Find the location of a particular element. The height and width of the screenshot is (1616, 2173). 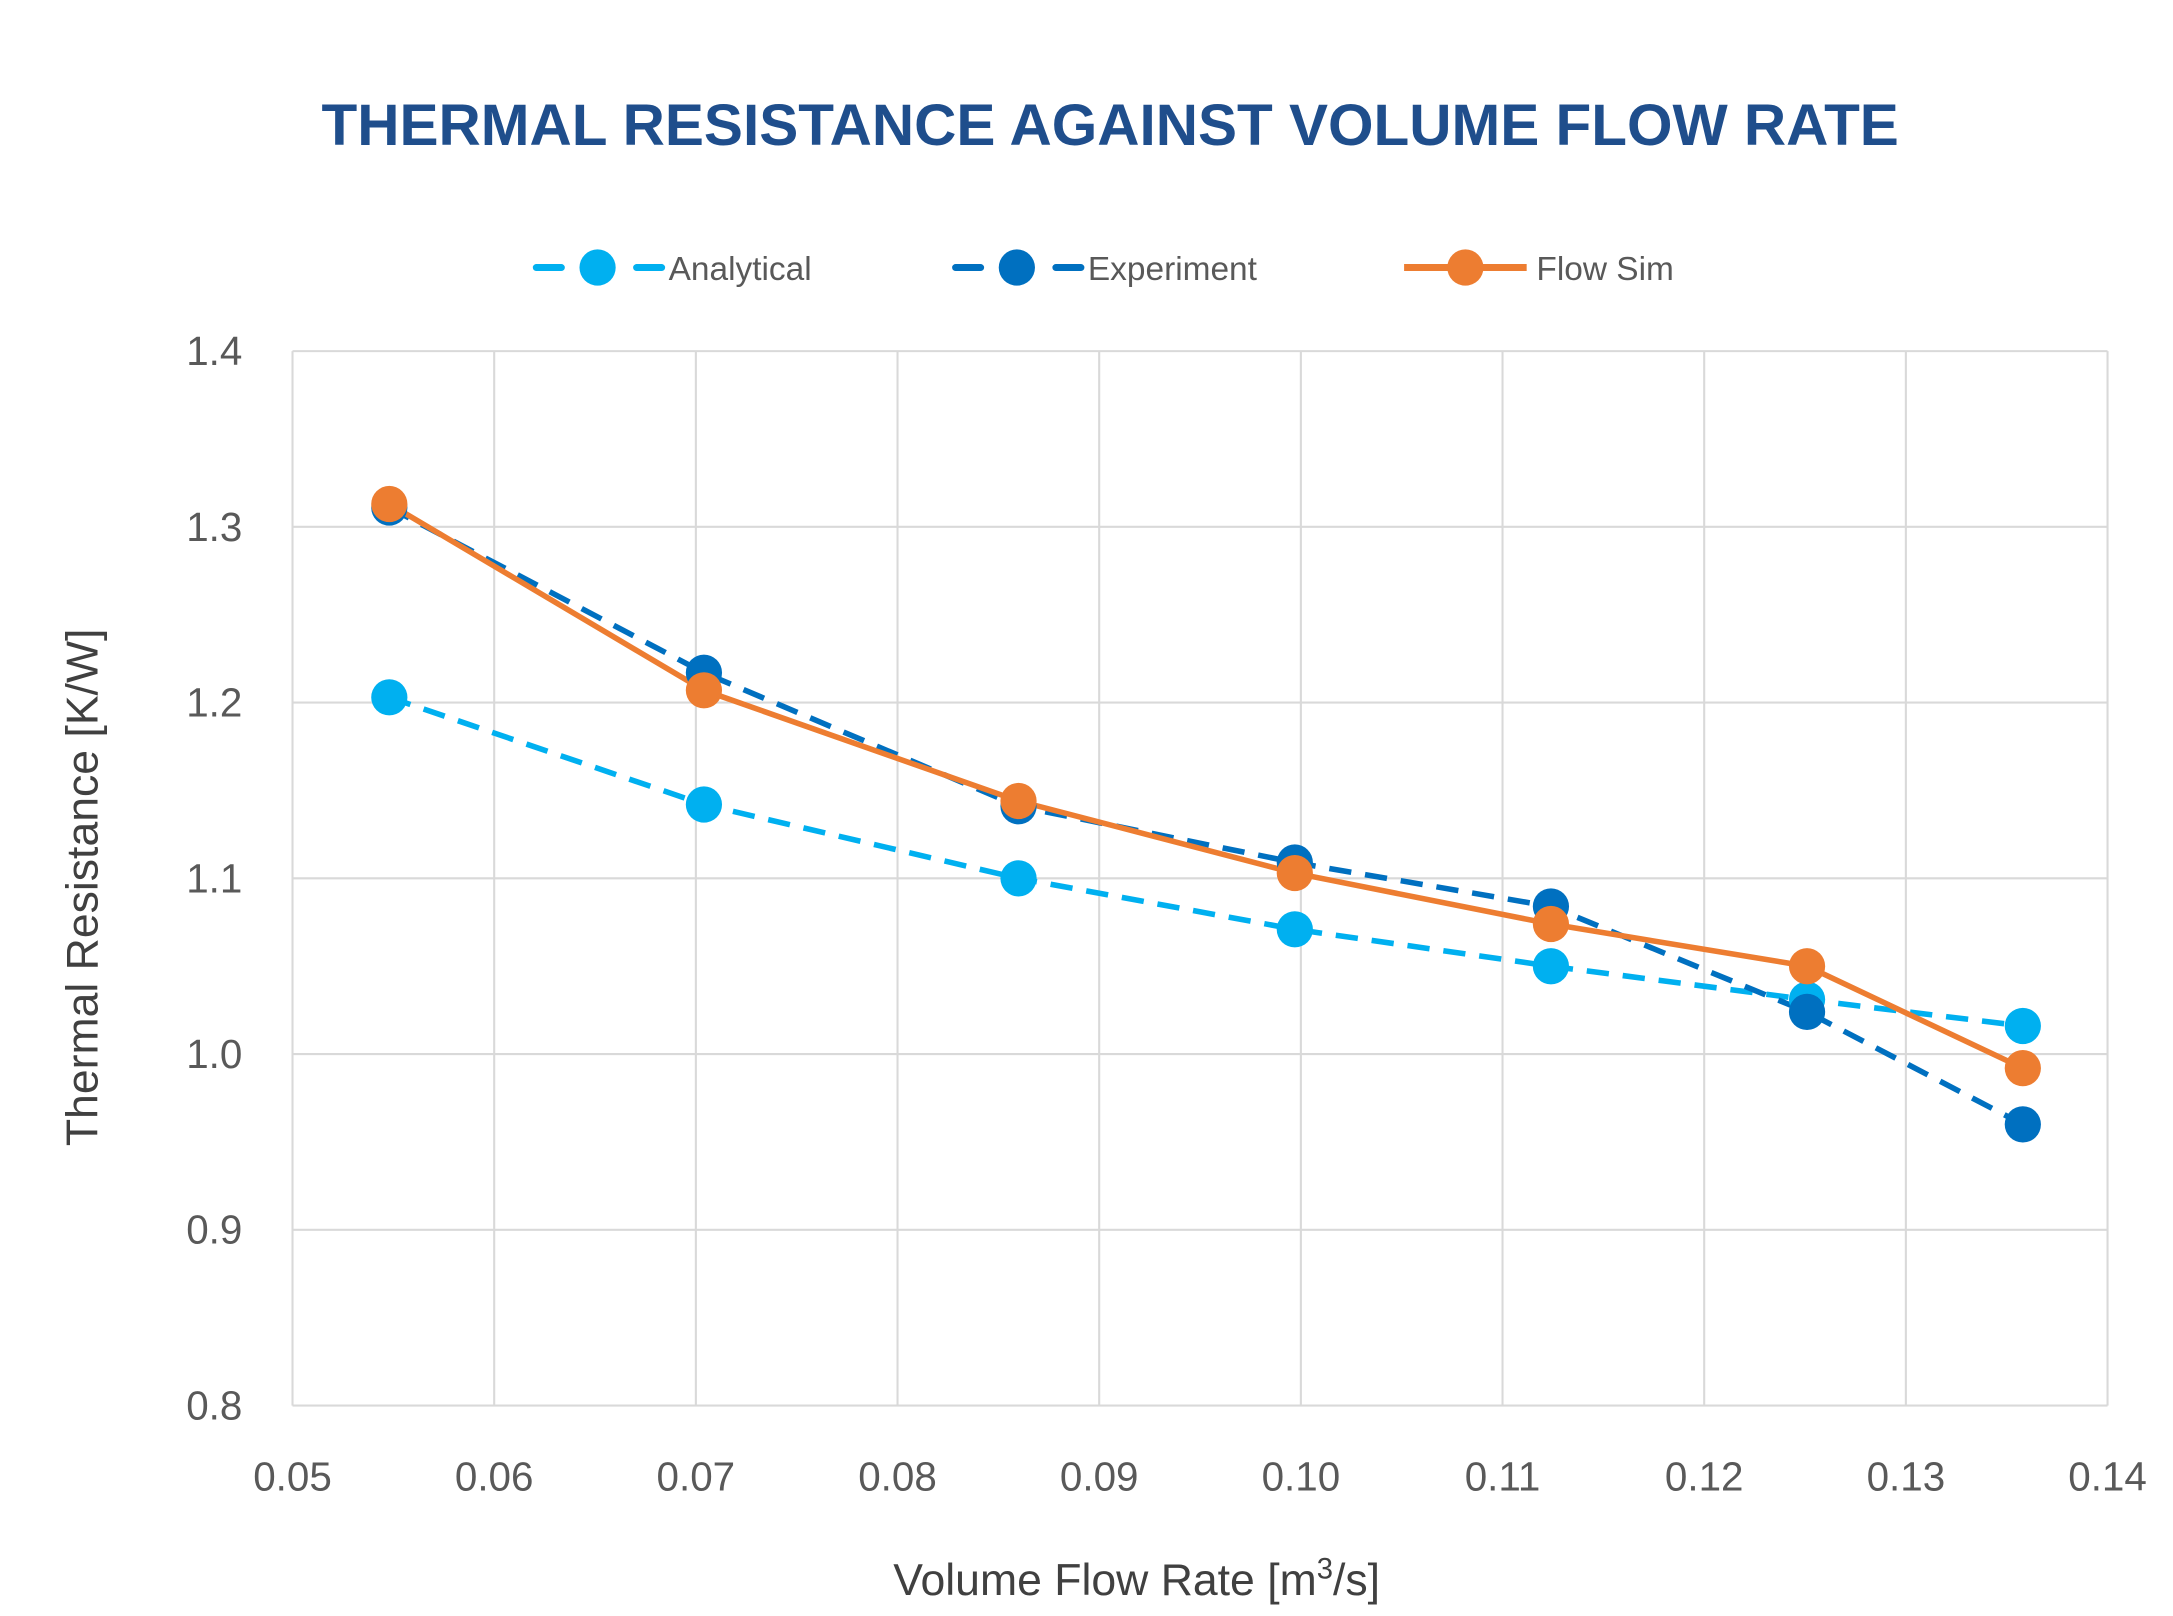

x-tick-label: 0.07 is located at coordinates (696, 1477).